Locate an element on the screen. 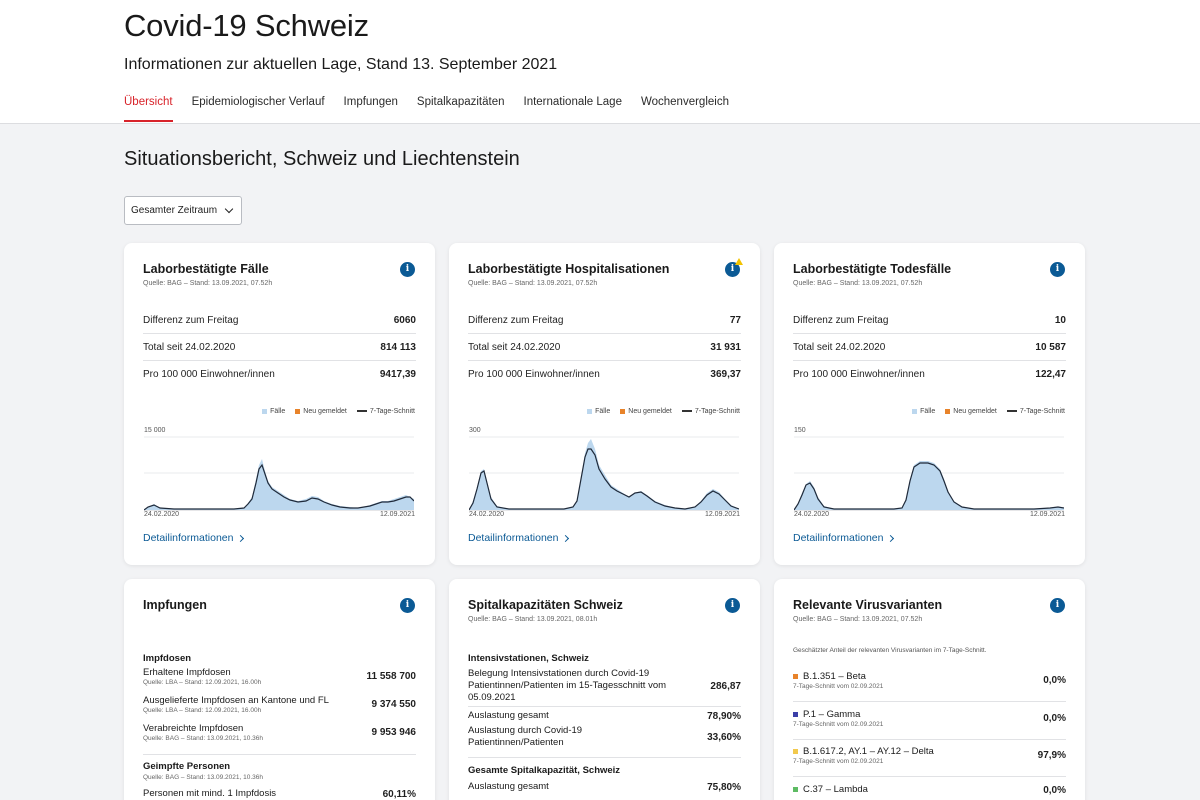 The height and width of the screenshot is (800, 1200). stat-value: 9417,39 is located at coordinates (397, 374).